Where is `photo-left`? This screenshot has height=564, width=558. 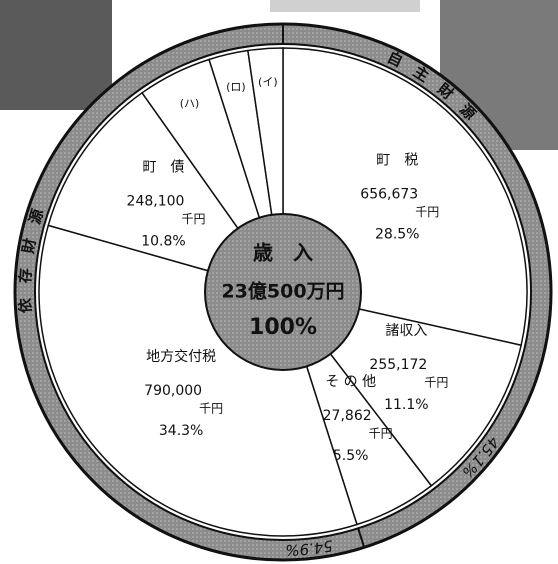
photo-left is located at coordinates (56, 55).